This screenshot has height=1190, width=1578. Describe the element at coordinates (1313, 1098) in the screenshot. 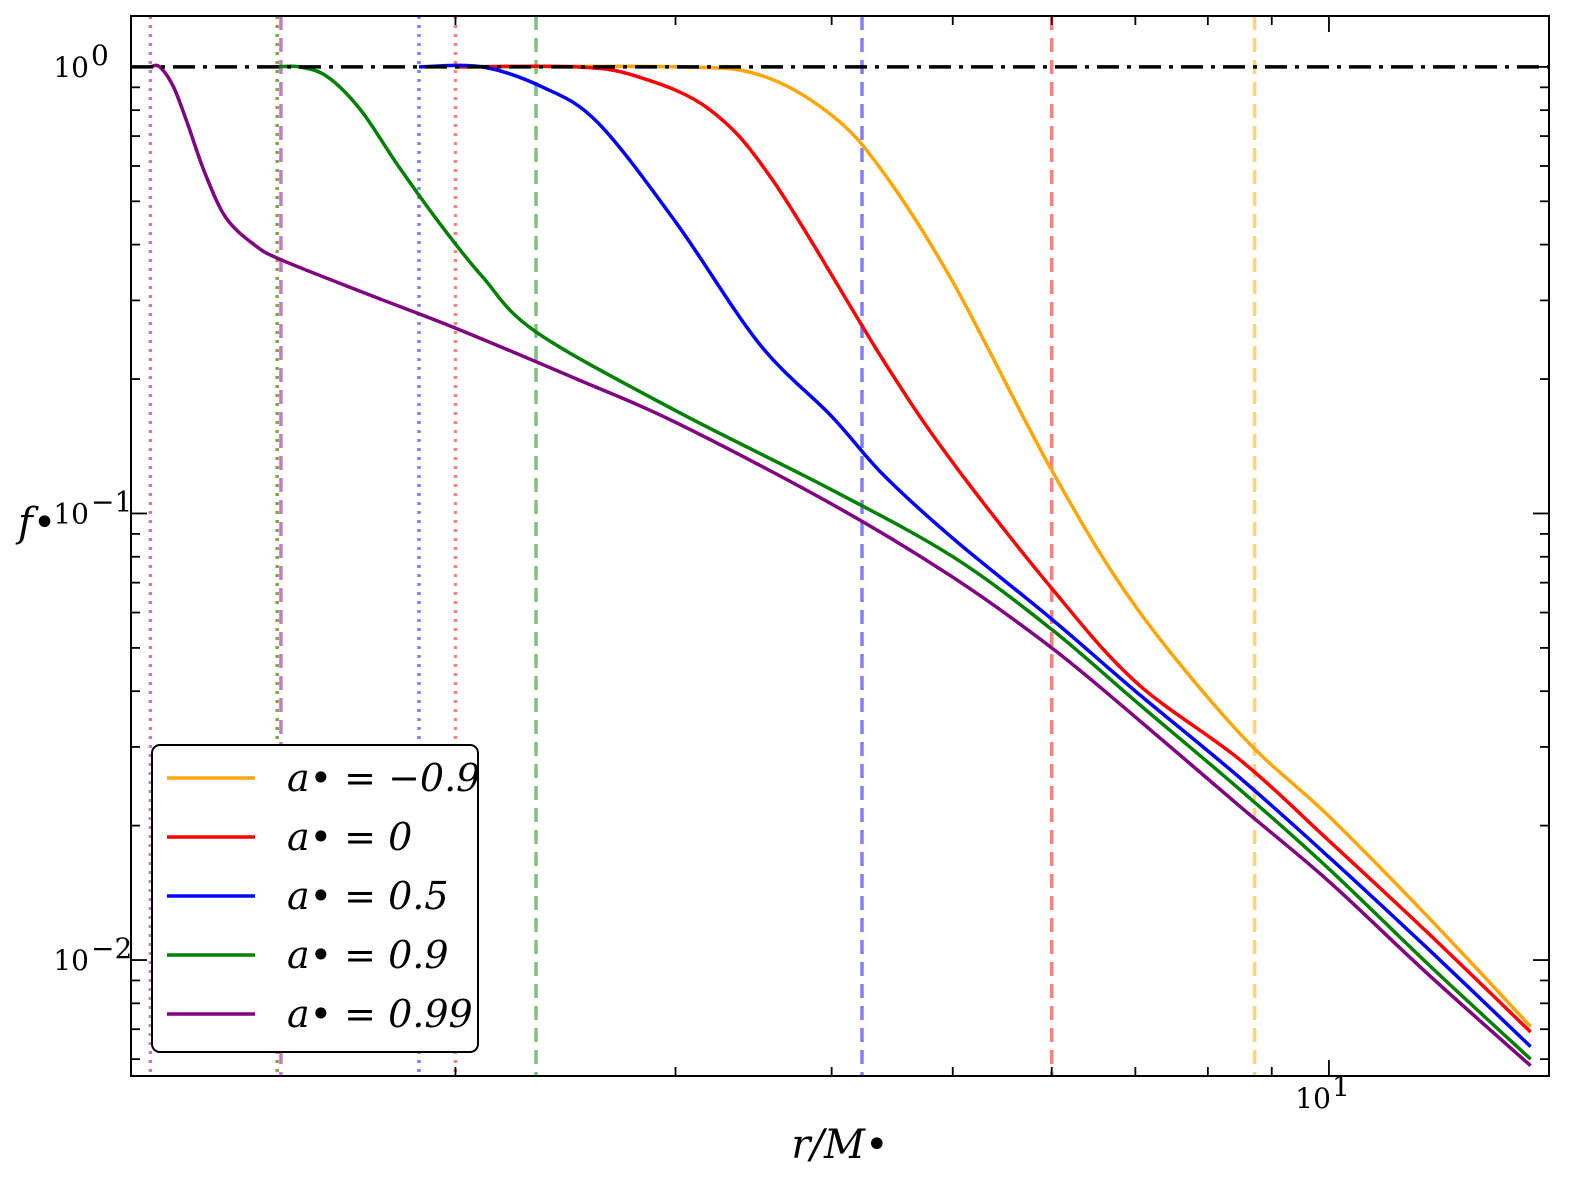

I see `x-tick-label-0: 10` at that location.